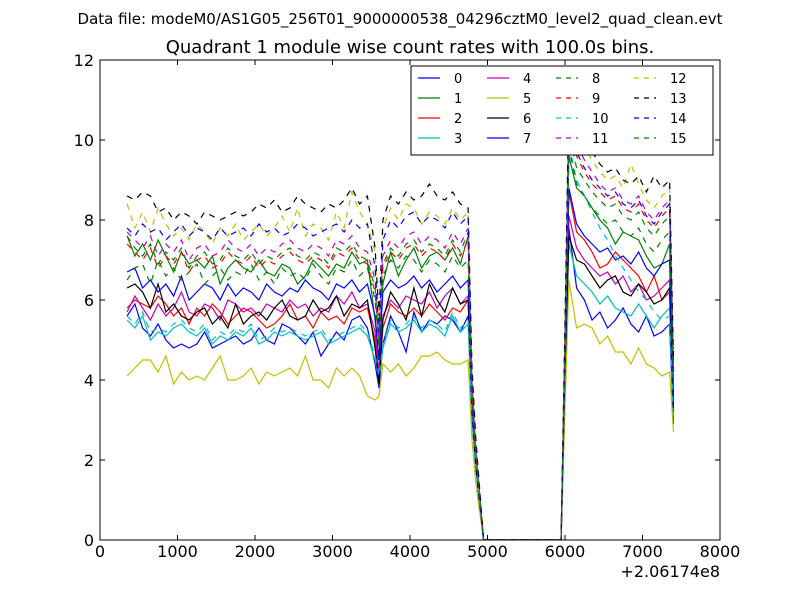 This screenshot has height=604, width=800. What do you see at coordinates (487, 551) in the screenshot?
I see `x-tick-label: 5000` at bounding box center [487, 551].